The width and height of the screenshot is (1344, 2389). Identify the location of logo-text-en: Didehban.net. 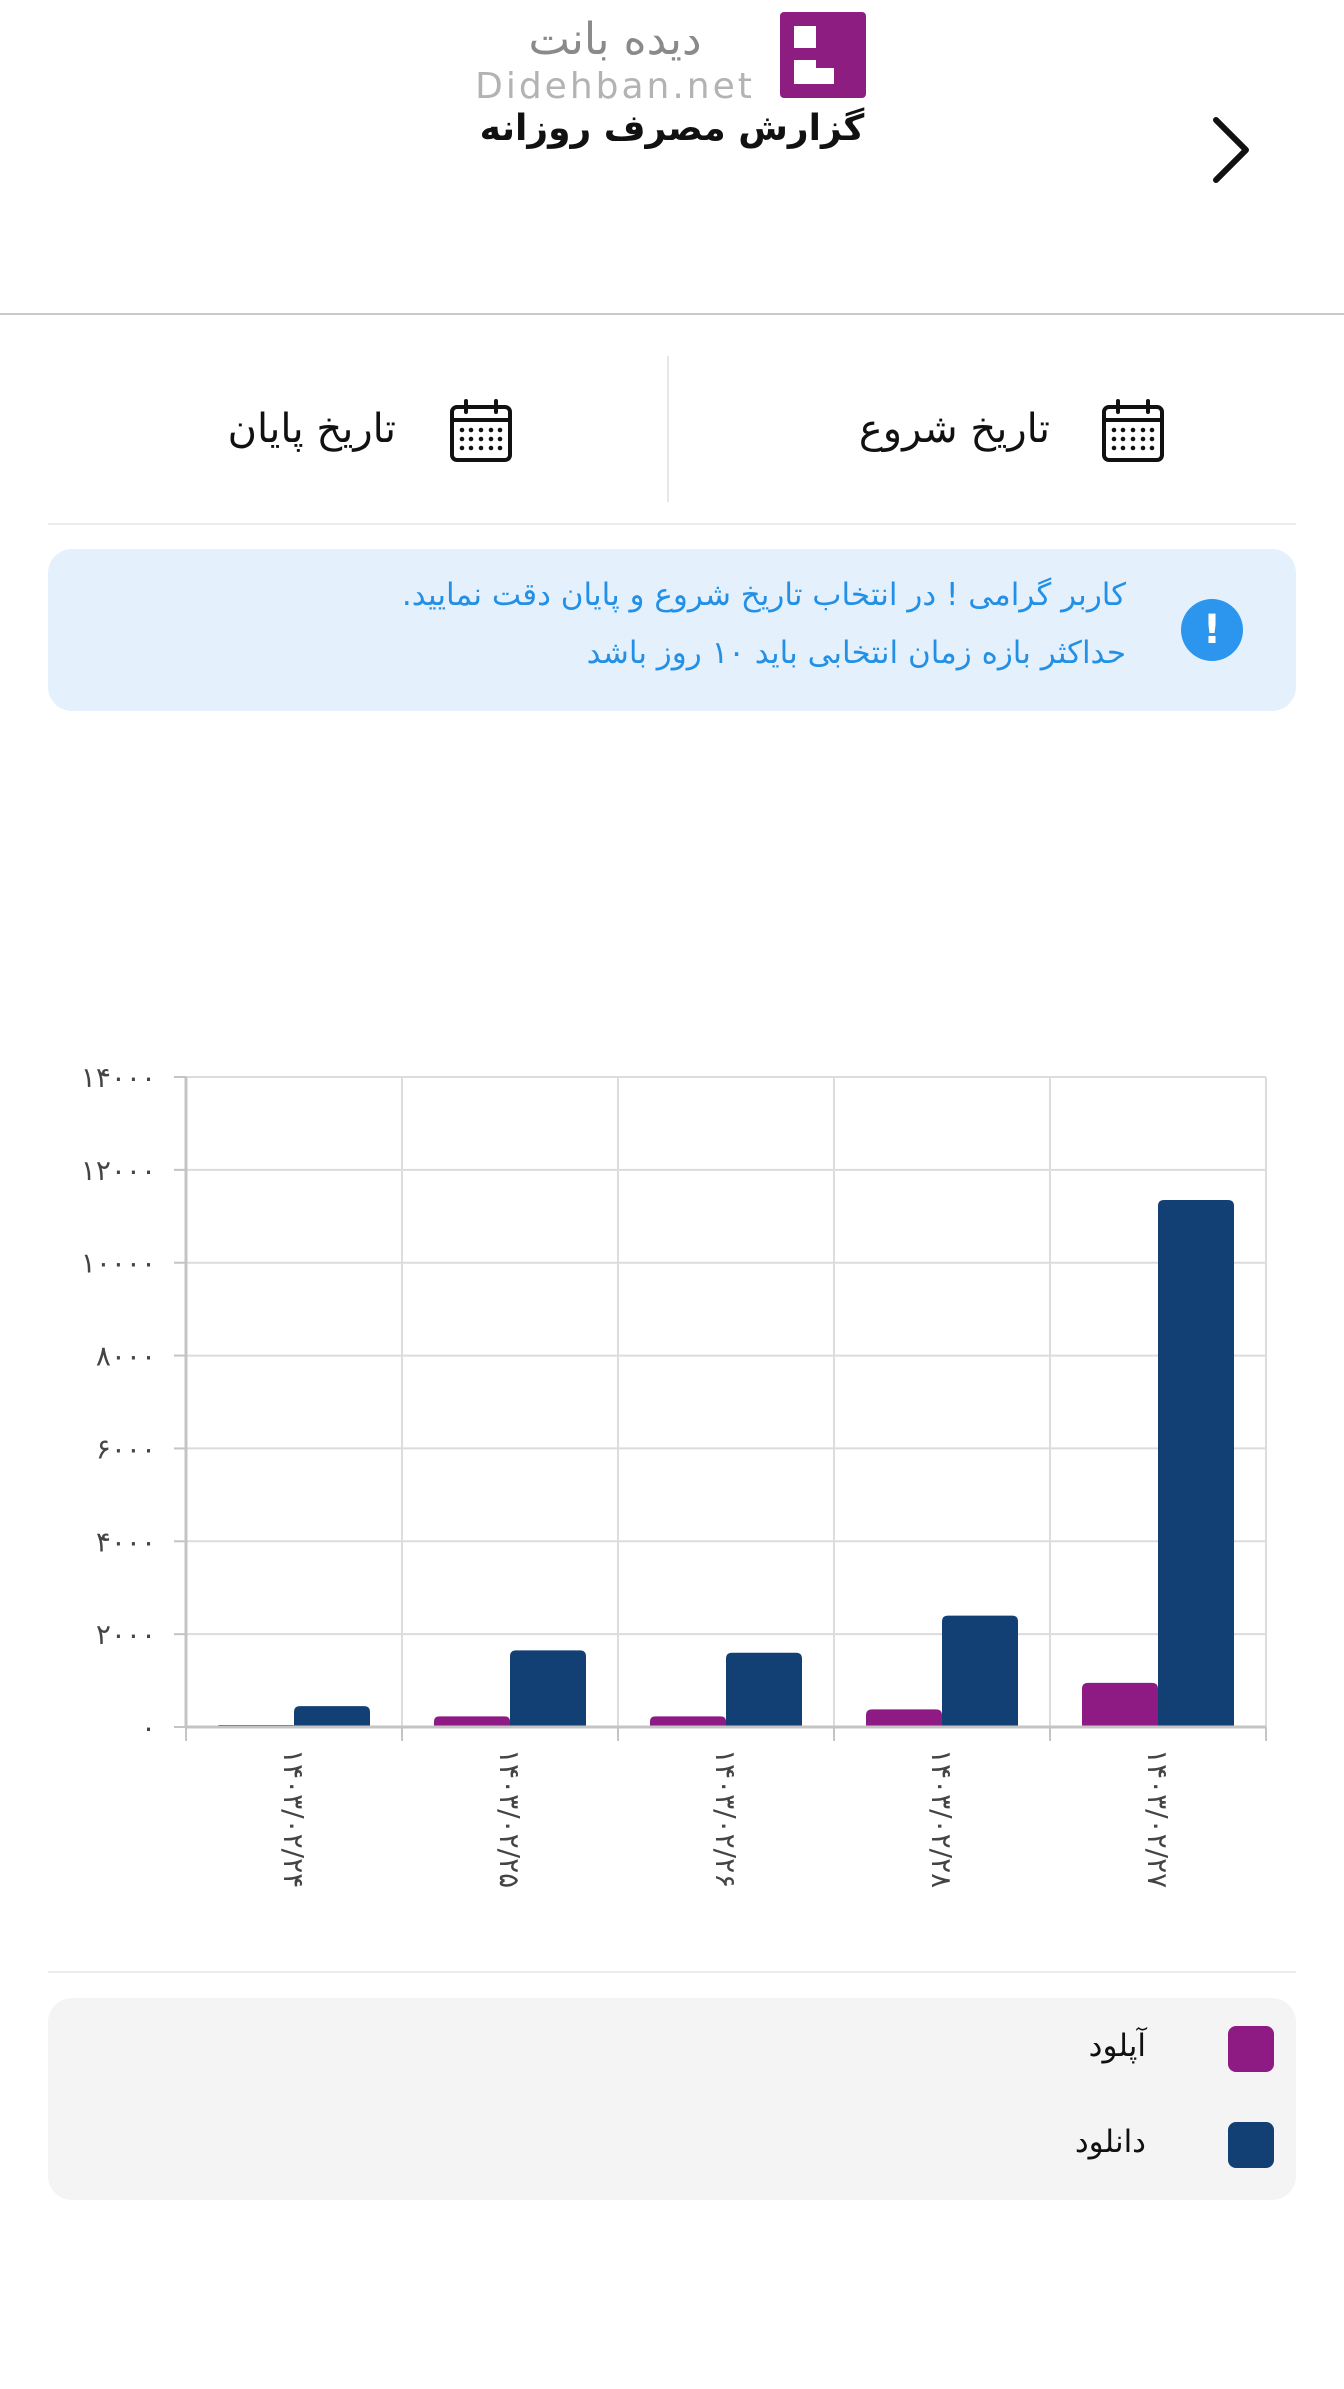
(615, 86).